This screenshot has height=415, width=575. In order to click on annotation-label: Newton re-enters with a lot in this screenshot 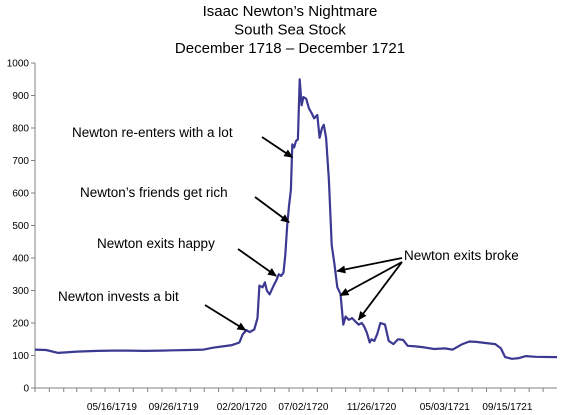, I will do `click(152, 132)`.